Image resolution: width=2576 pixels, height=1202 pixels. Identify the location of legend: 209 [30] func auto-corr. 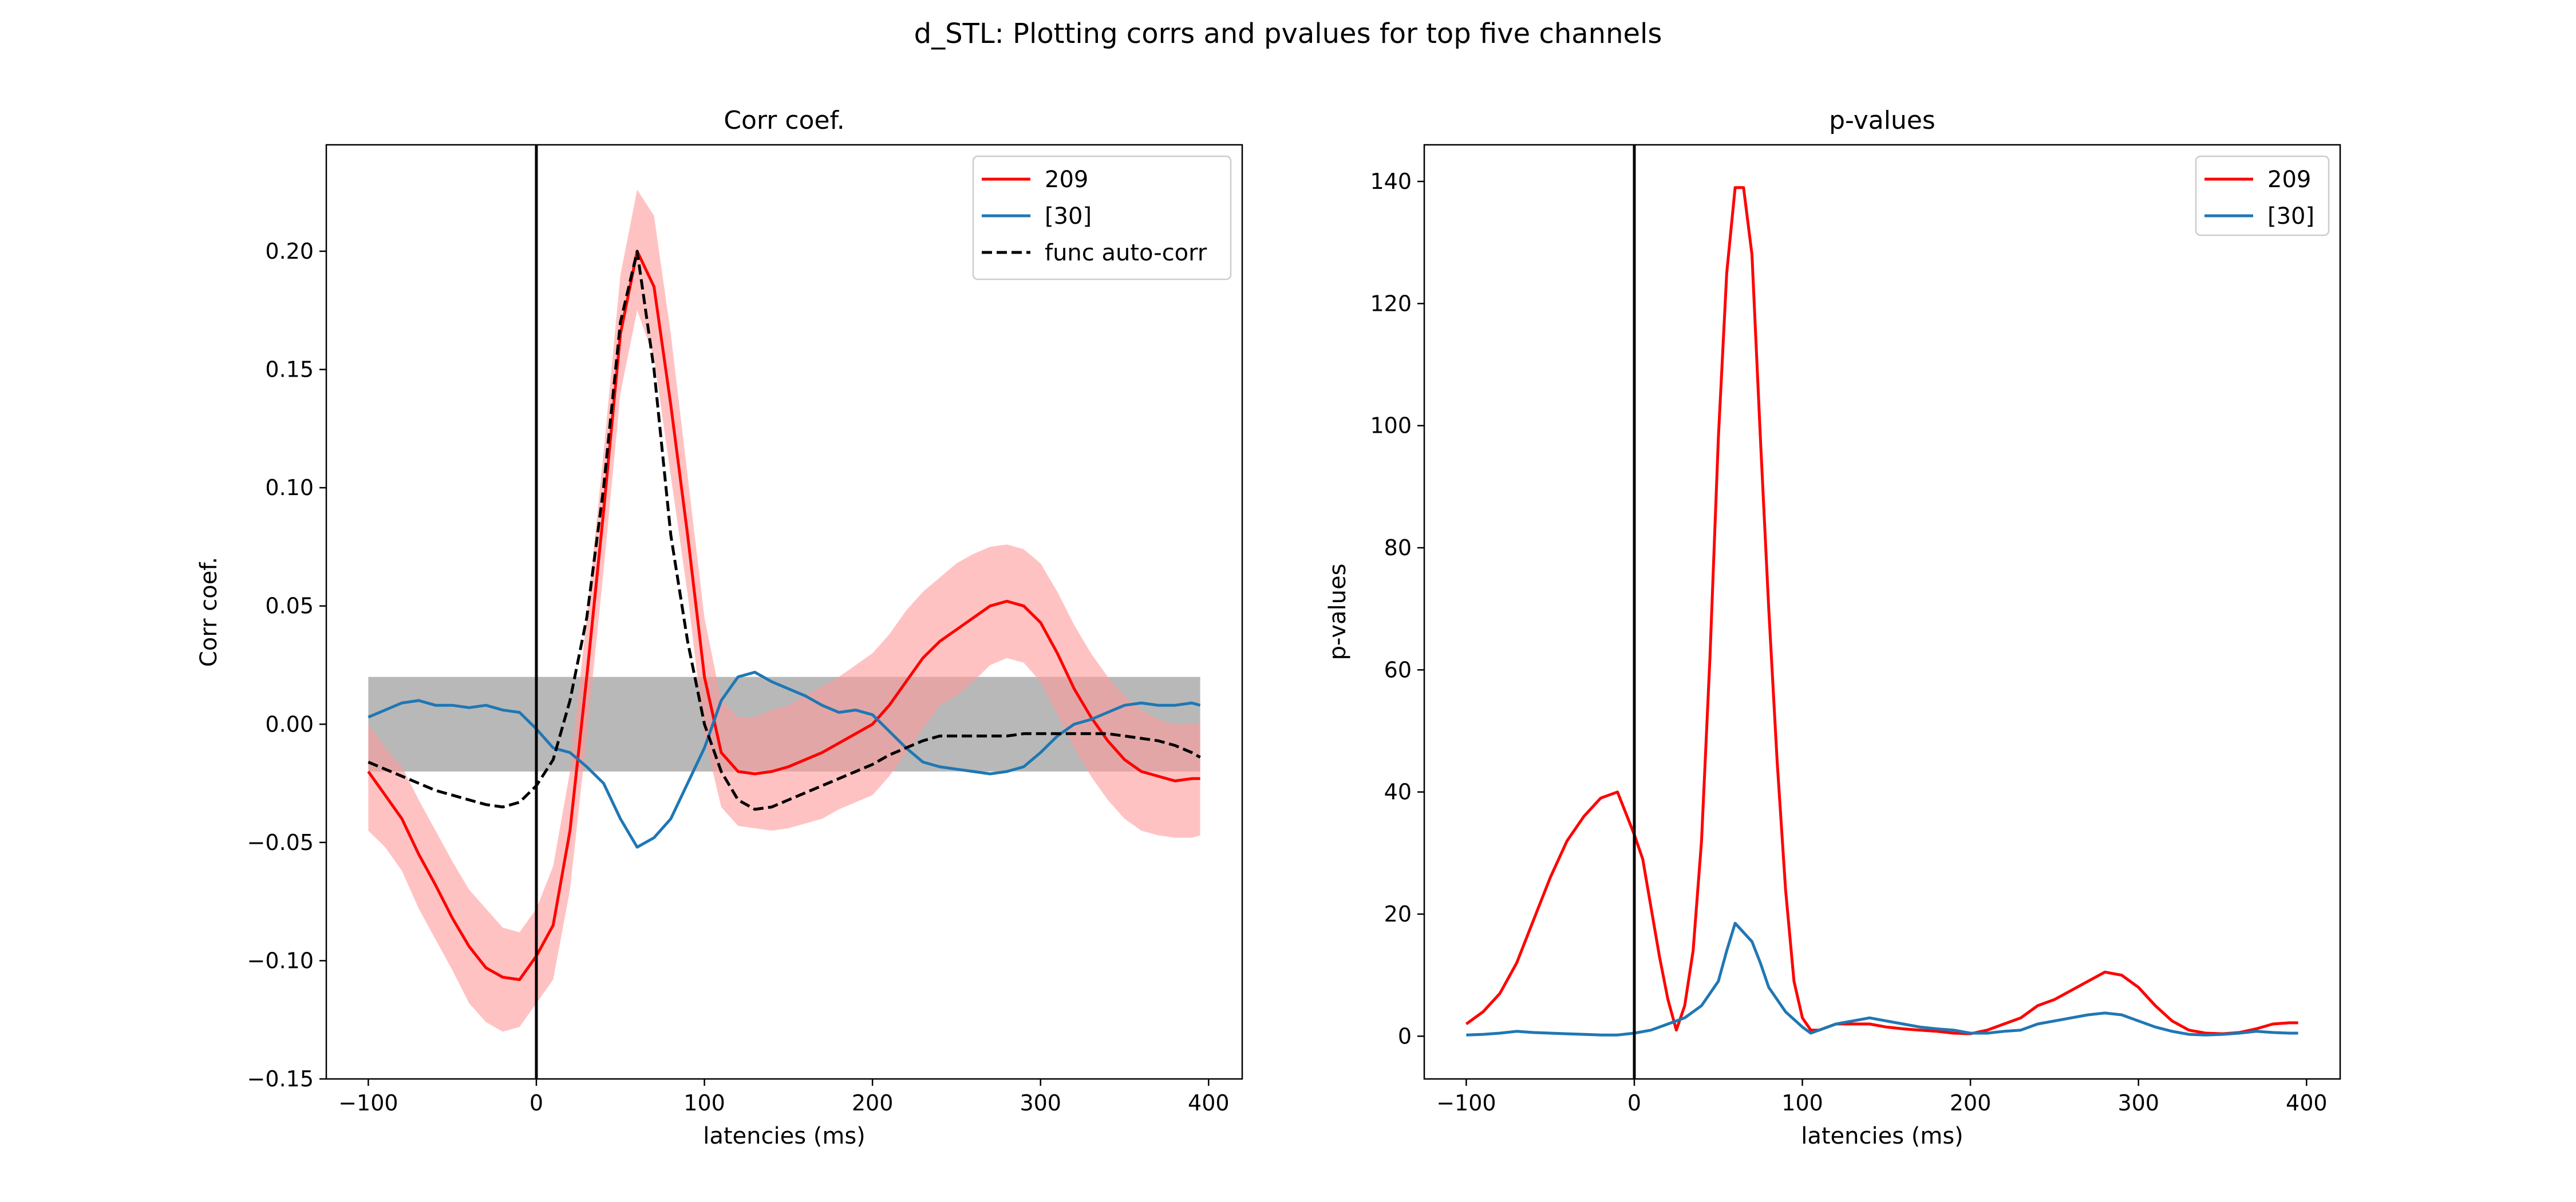
(1102, 217).